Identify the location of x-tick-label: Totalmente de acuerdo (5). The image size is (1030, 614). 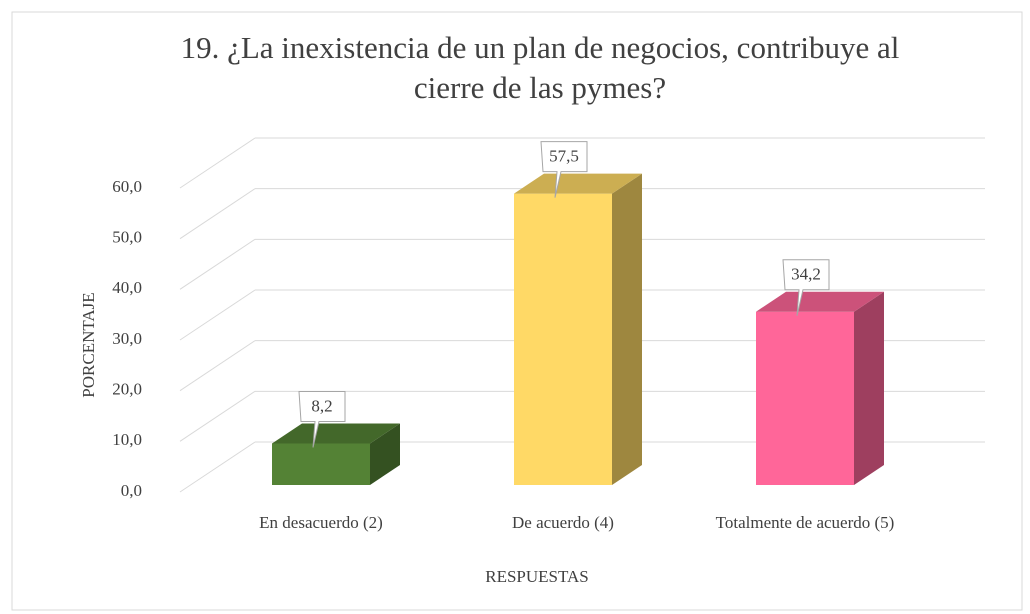
(805, 522).